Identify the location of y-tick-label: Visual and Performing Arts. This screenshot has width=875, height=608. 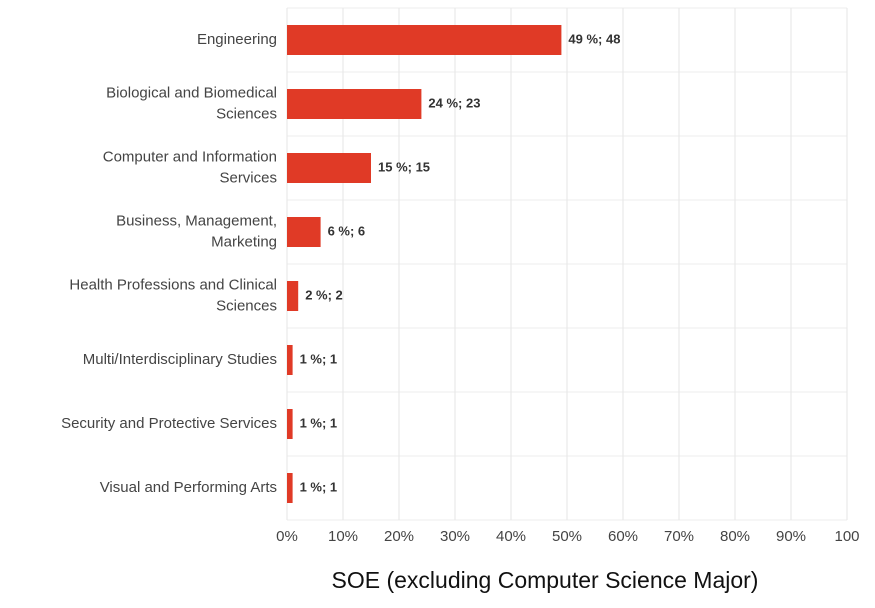
(188, 487).